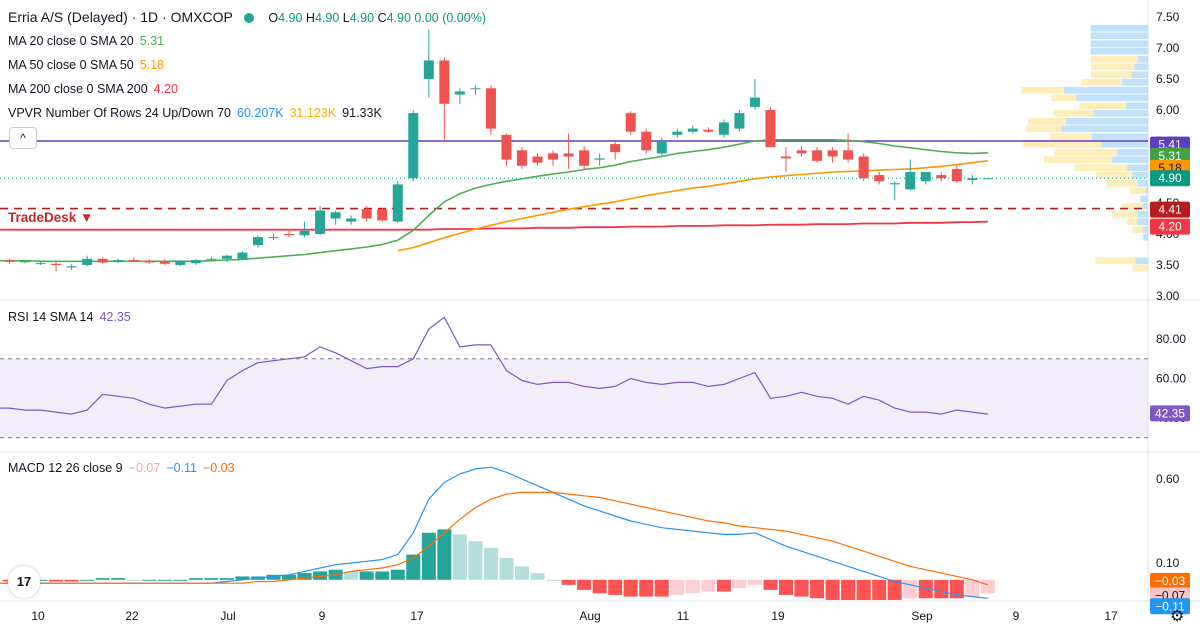 The height and width of the screenshot is (630, 1200). Describe the element at coordinates (310, 18) in the screenshot. I see `ohlc-key: H` at that location.